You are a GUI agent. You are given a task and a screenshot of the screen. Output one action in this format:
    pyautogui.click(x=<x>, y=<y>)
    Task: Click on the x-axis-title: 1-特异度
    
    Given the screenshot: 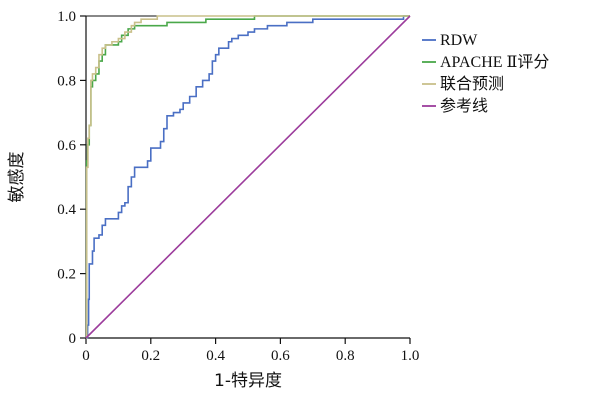 What is the action you would take?
    pyautogui.click(x=248, y=381)
    